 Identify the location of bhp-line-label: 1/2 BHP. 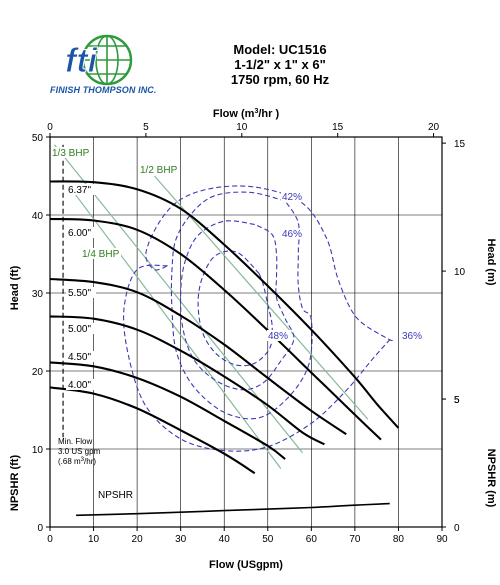
(159, 170).